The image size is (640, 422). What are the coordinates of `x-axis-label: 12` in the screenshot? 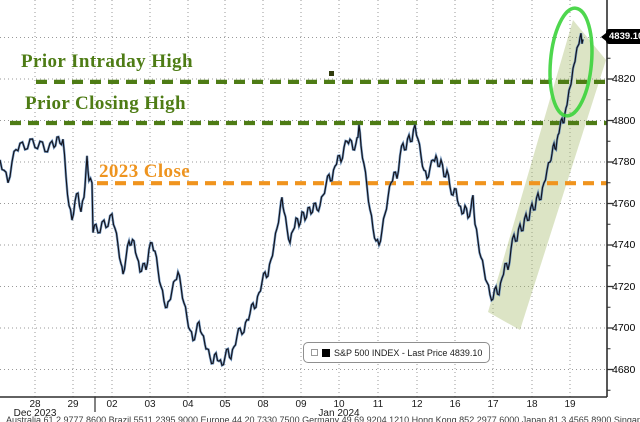 It's located at (417, 404).